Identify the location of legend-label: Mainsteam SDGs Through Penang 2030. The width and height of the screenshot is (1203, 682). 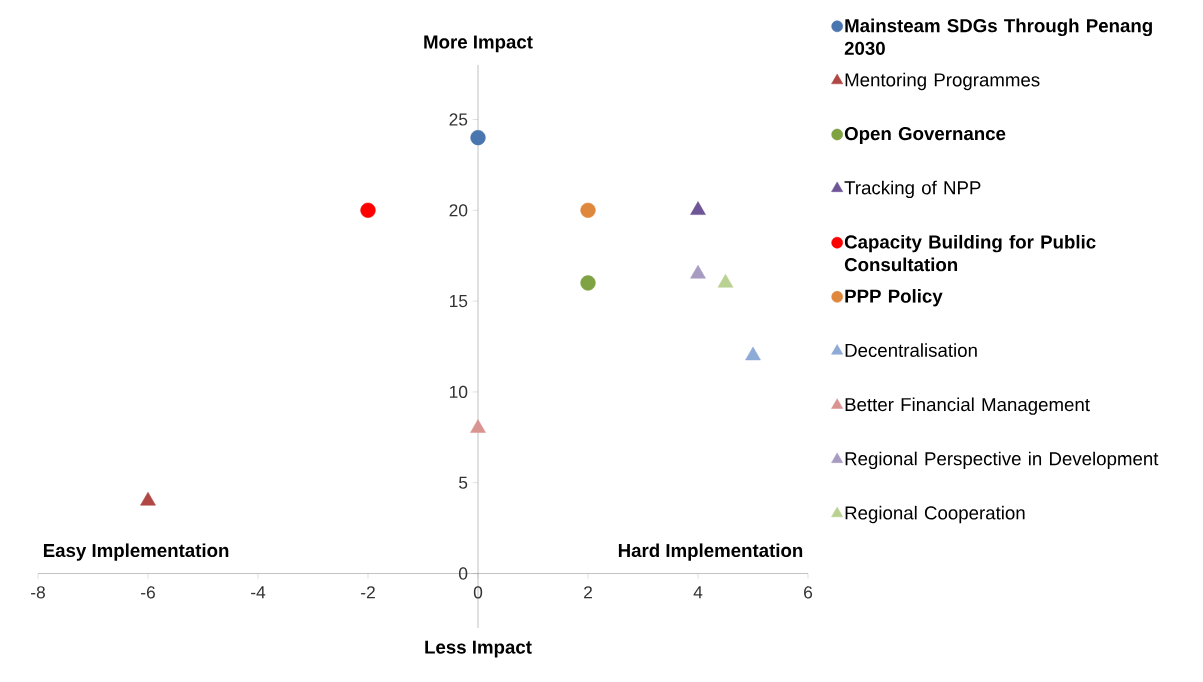
(998, 36).